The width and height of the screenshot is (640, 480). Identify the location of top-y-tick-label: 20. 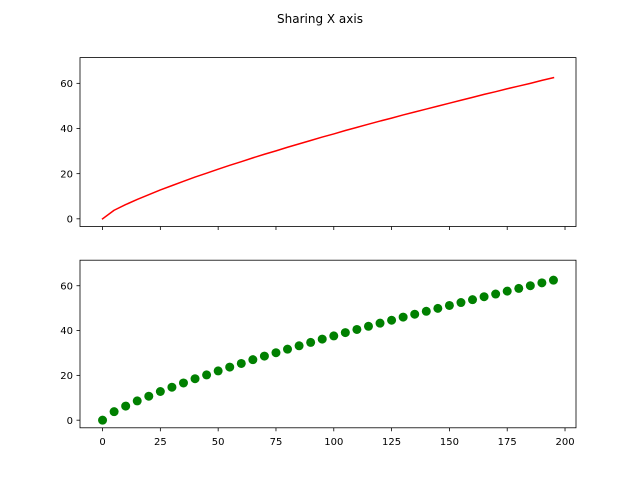
(66, 174).